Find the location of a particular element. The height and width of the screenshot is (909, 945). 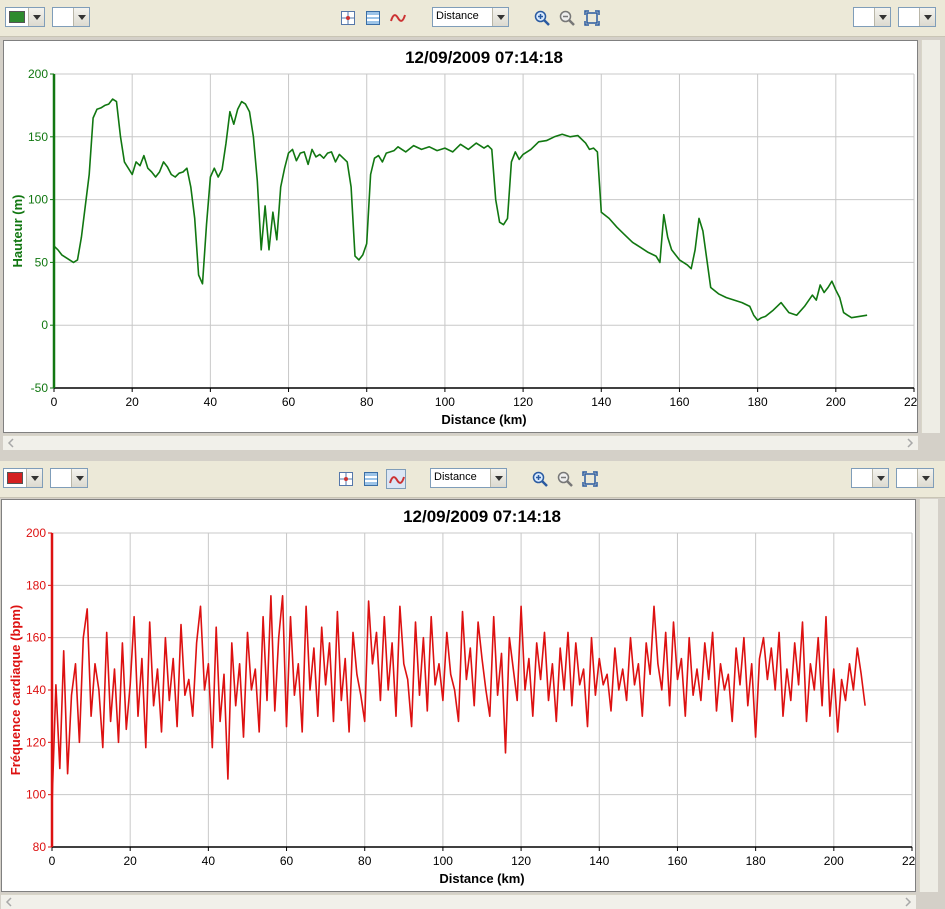

y-axis-label: Hauteur (m) is located at coordinates (17, 231).